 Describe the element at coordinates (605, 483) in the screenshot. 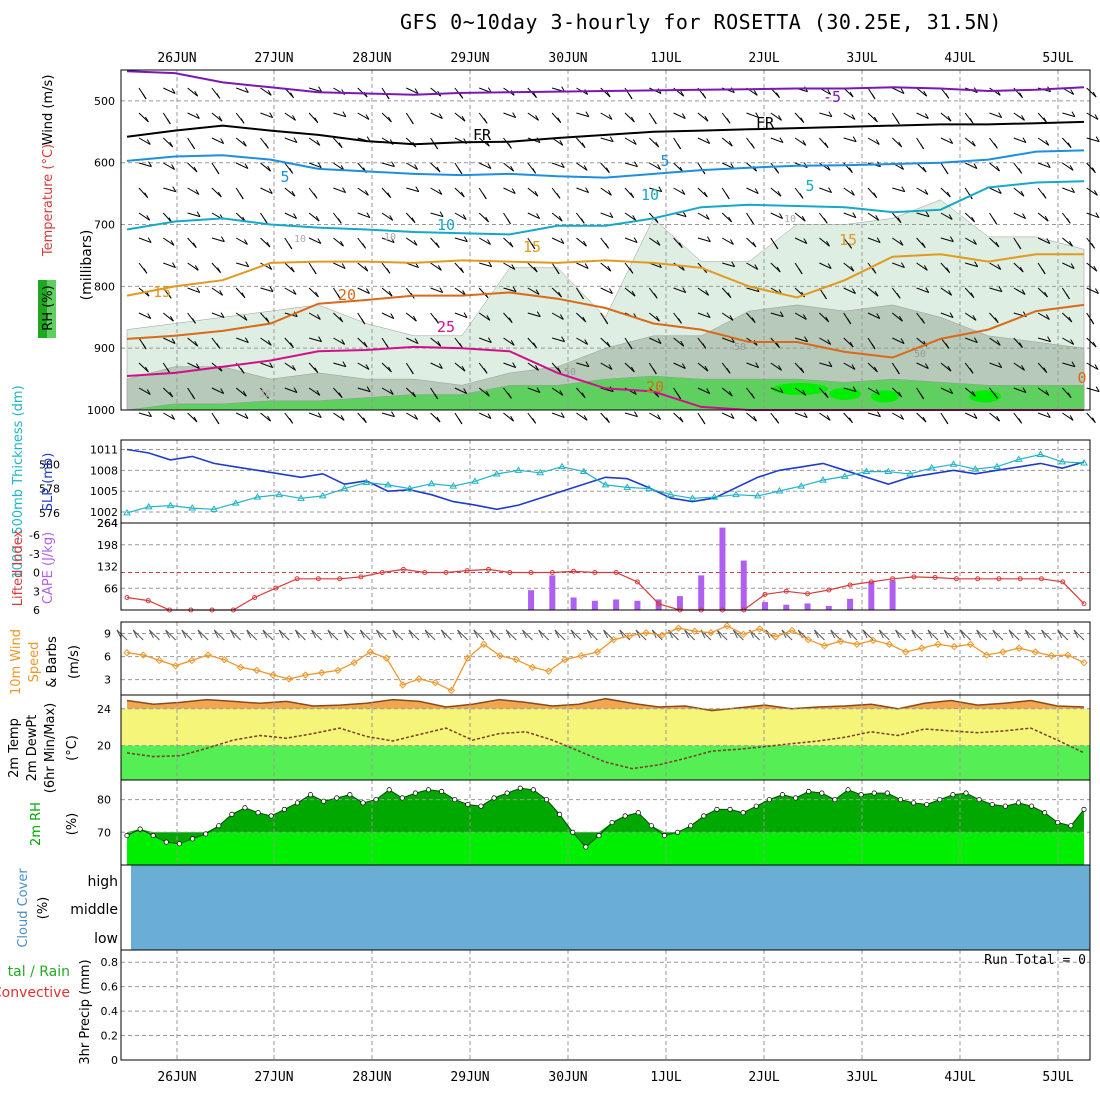

I see `thickness-line` at that location.